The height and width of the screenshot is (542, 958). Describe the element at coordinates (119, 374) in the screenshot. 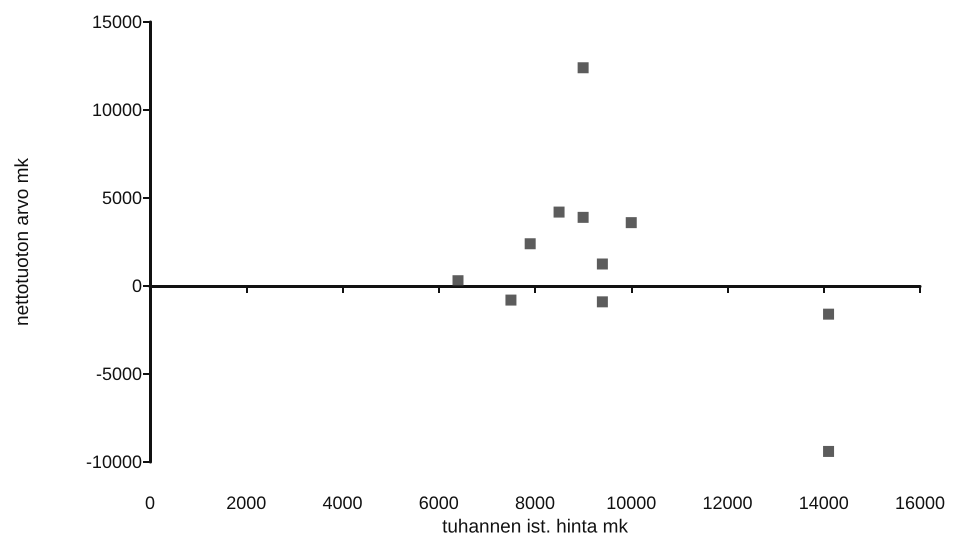

I see `y-tick-label: -5000` at that location.